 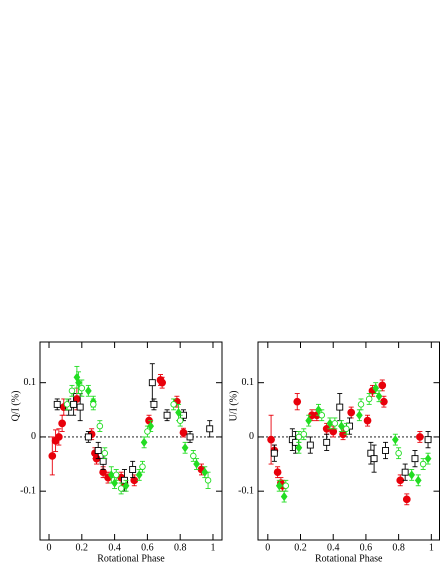 I want to click on x-tick-label: 0.8, so click(x=398, y=547).